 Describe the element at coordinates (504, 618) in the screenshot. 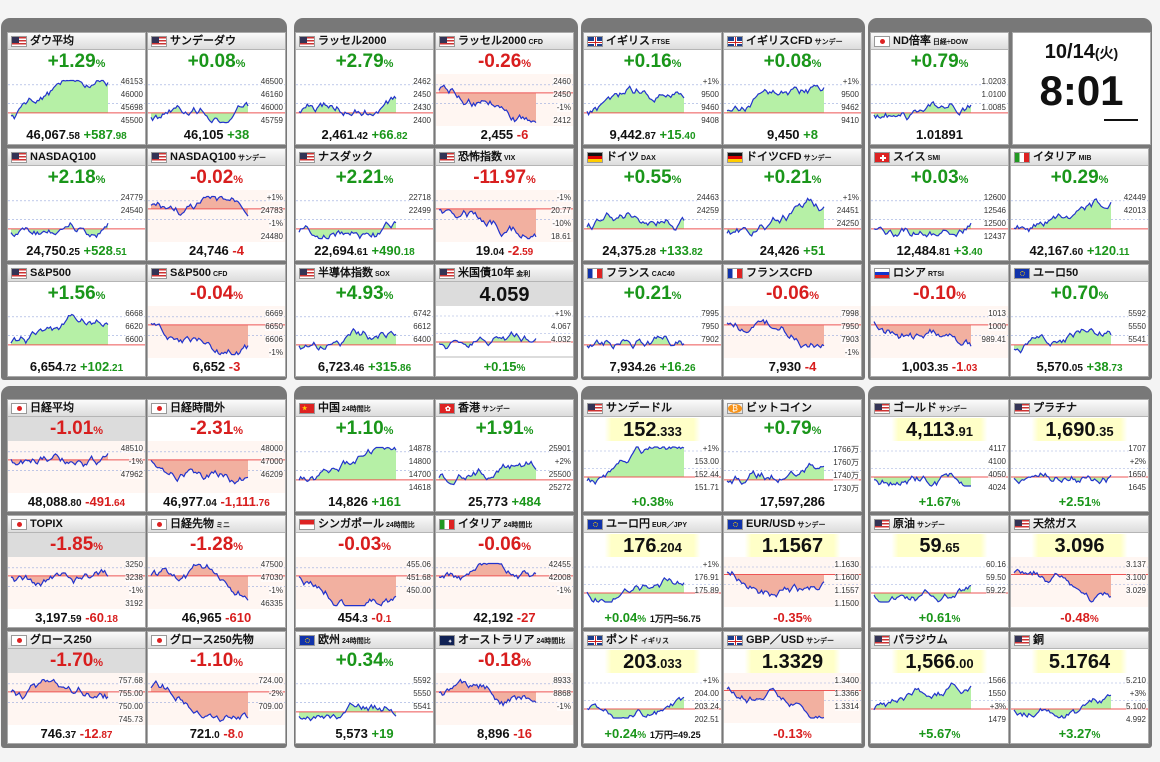

I see `price-row: 42,192 -27` at that location.